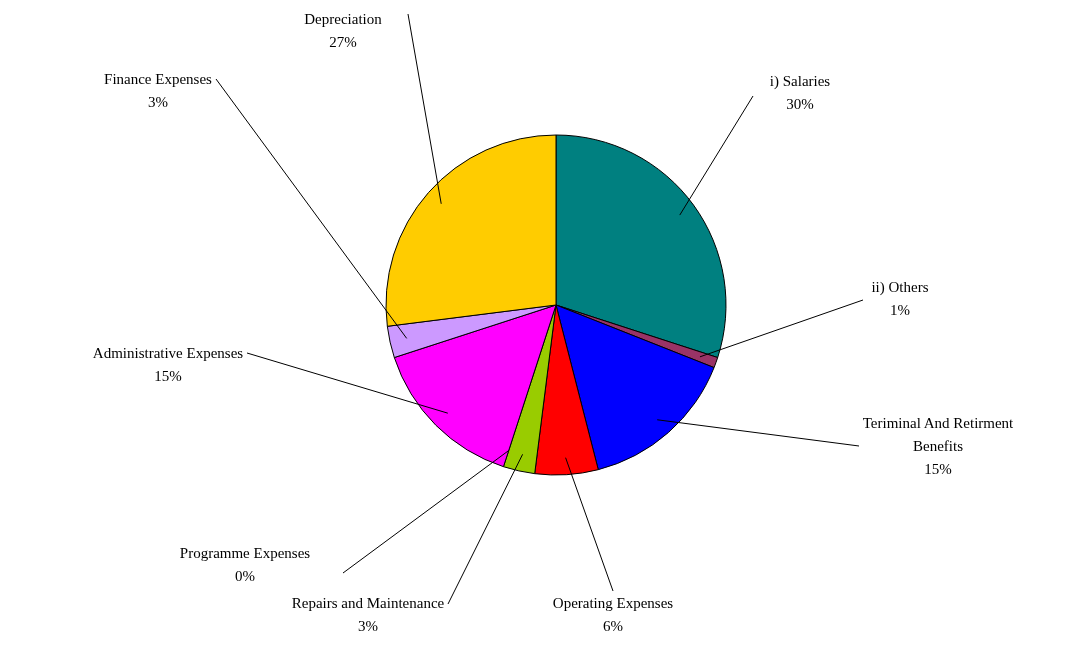 Image resolution: width=1065 pixels, height=650 pixels. I want to click on text: 0%, so click(245, 576).